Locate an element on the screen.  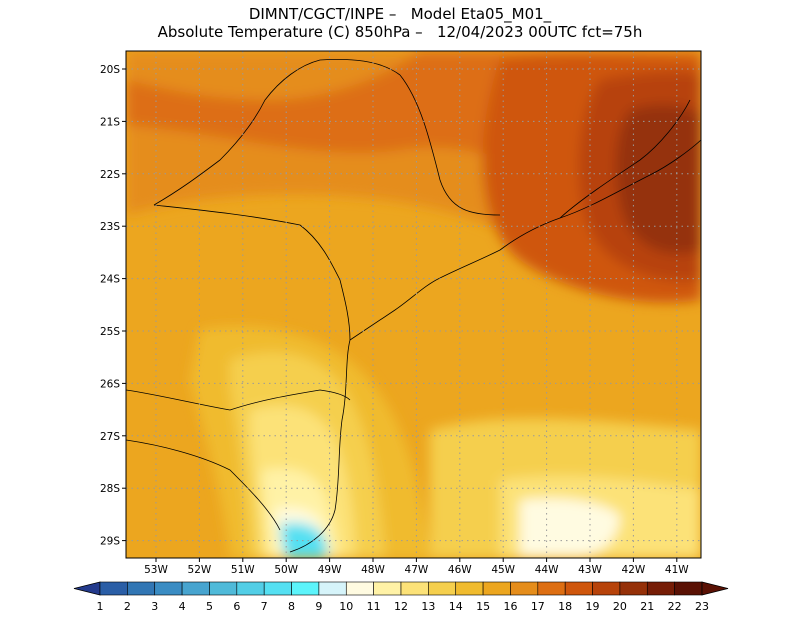
lat-label: 29S is located at coordinates (110, 542).